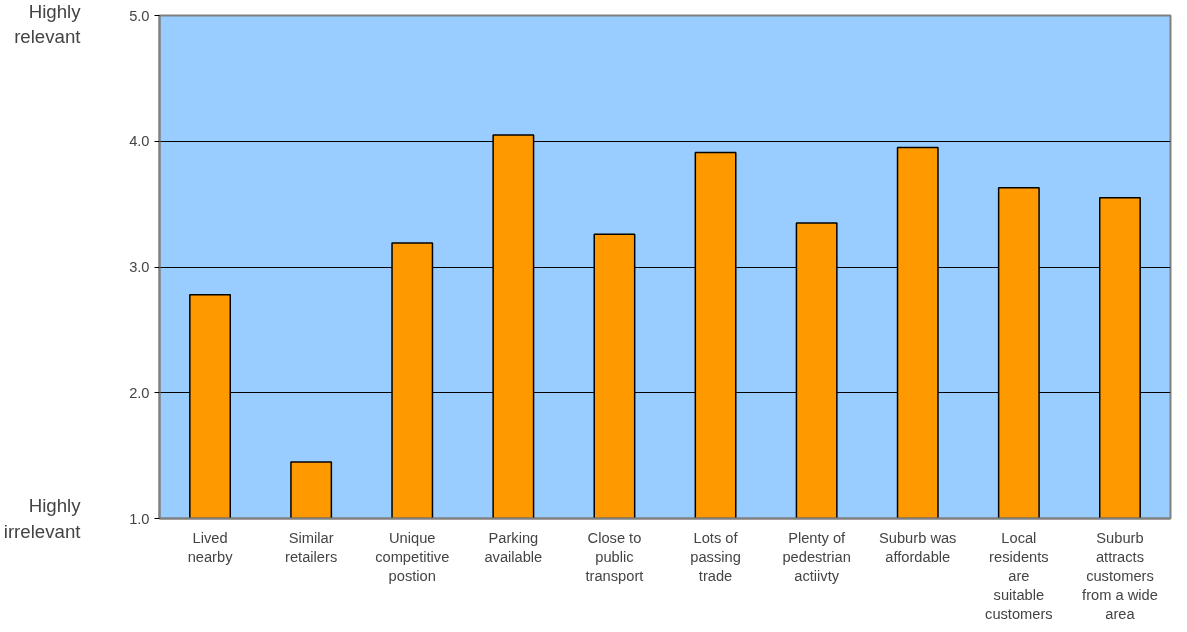 The image size is (1187, 632). Describe the element at coordinates (139, 141) in the screenshot. I see `y-tick-label: 4.0` at that location.